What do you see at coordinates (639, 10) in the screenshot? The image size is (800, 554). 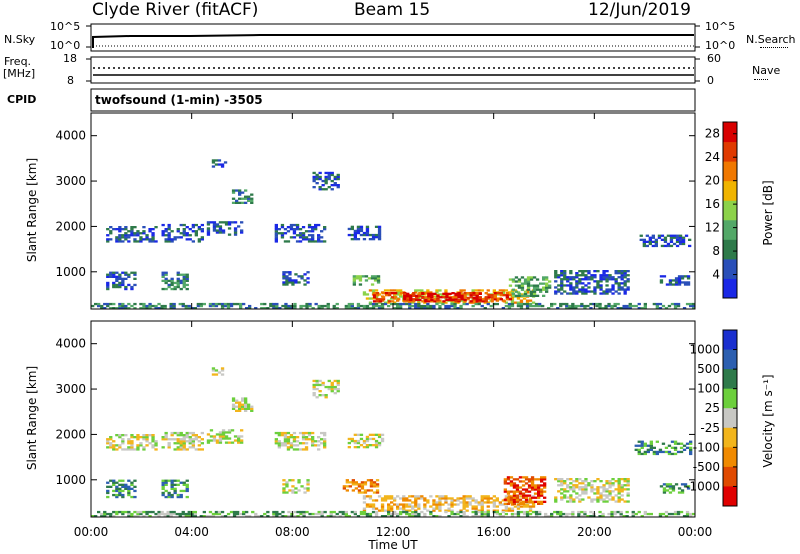 I see `date-label: 12/Jun/2019` at bounding box center [639, 10].